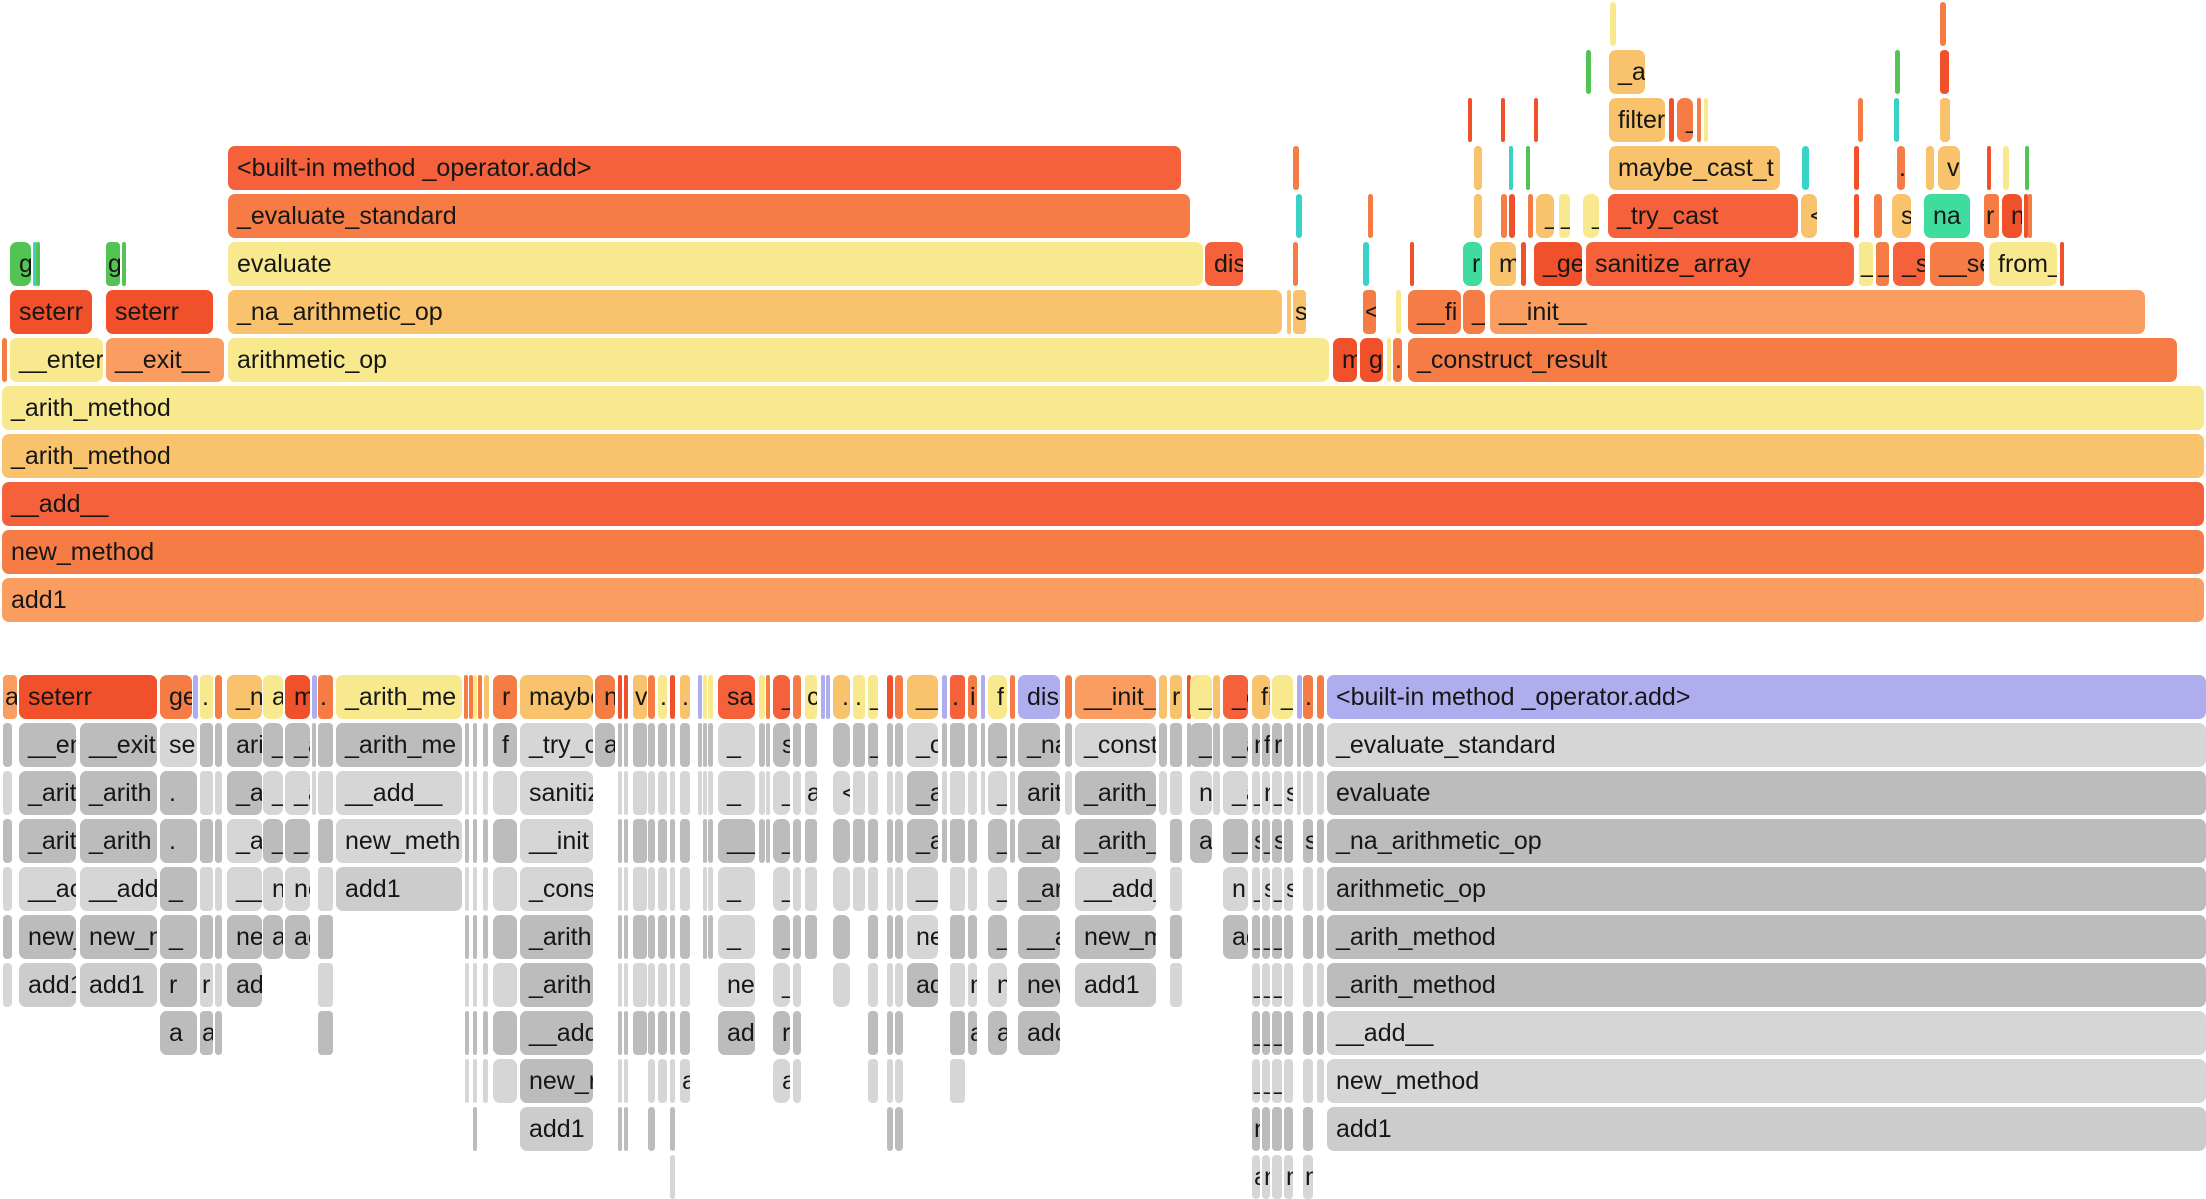 This screenshot has height=1199, width=2206. What do you see at coordinates (556, 697) in the screenshot?
I see `leaf-frame: maybe` at bounding box center [556, 697].